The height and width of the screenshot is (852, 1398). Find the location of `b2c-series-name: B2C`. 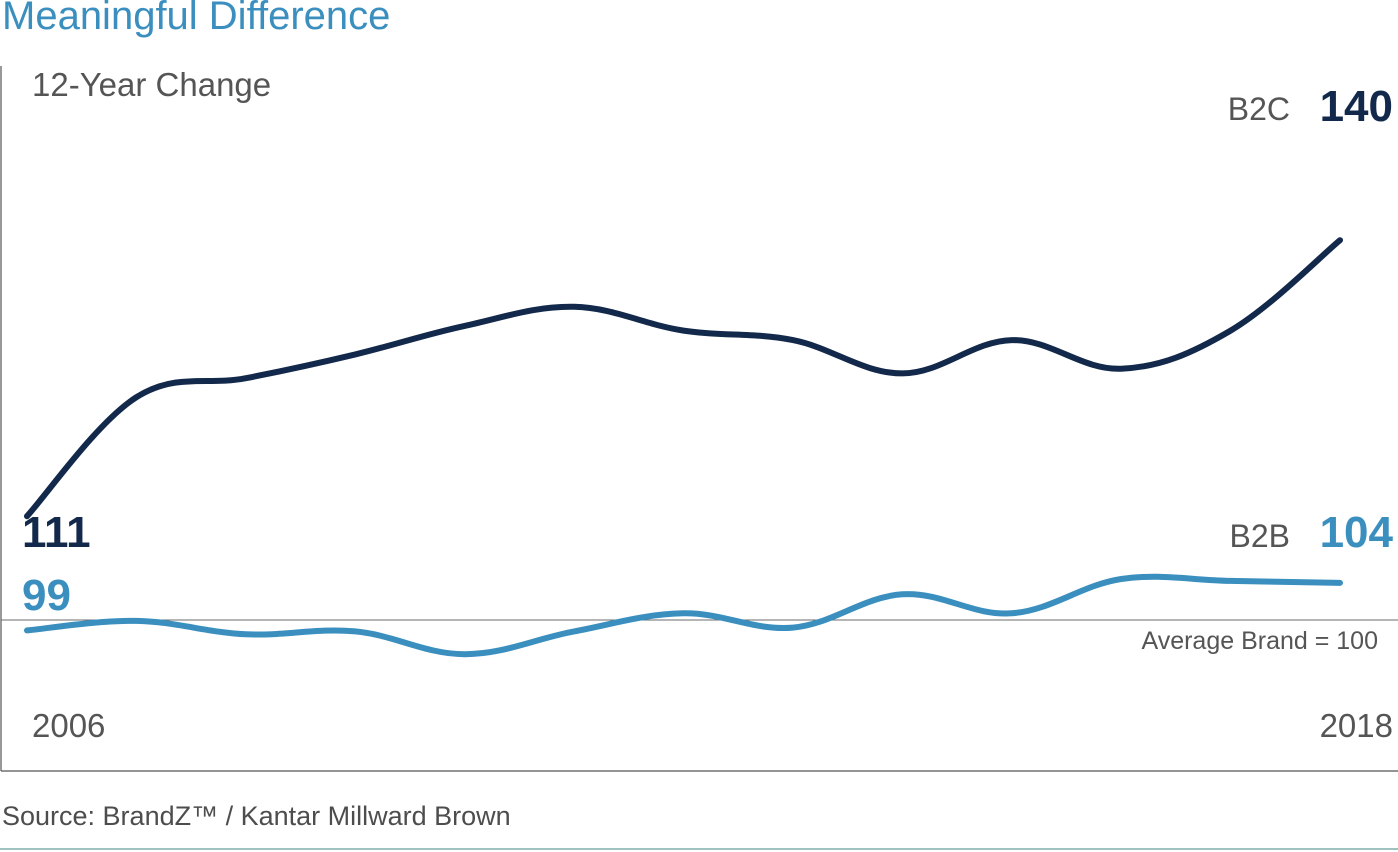

b2c-series-name: B2C is located at coordinates (1259, 109).